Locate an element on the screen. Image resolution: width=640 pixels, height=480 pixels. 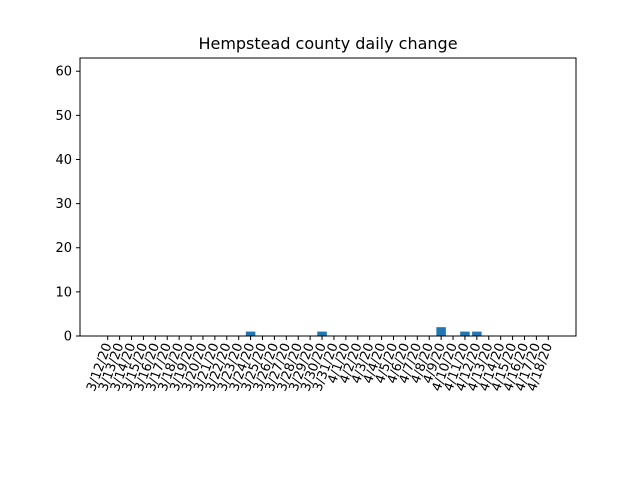
y-tick-label: 0 is located at coordinates (68, 337).